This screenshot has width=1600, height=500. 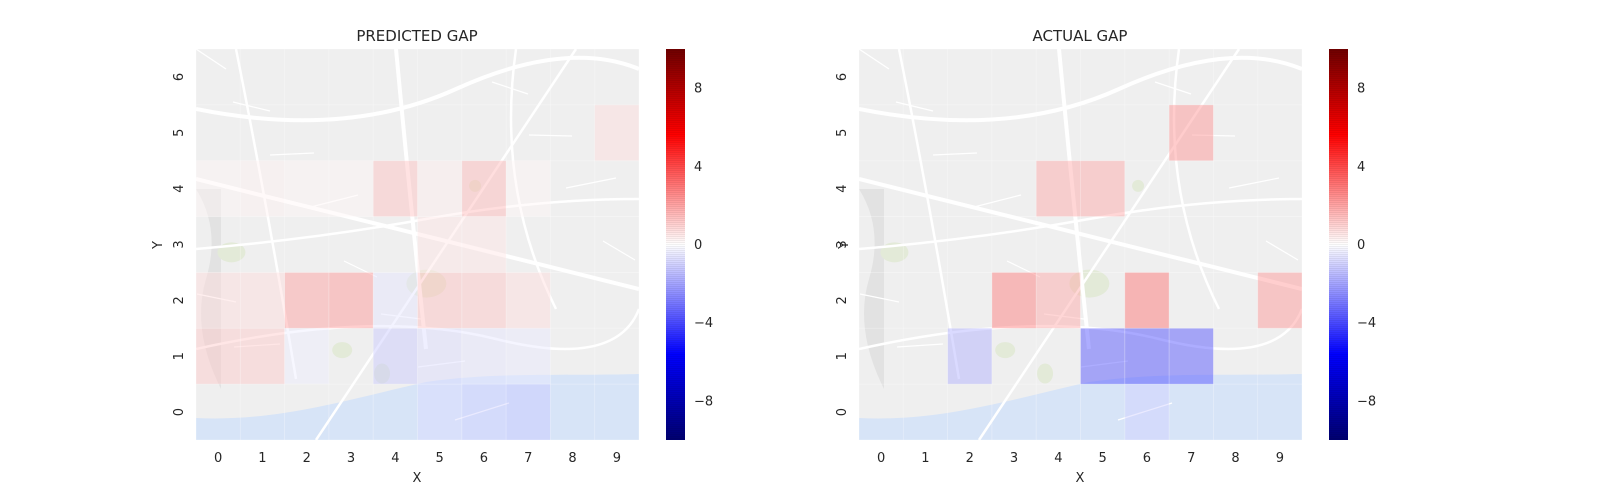 What do you see at coordinates (1147, 458) in the screenshot?
I see `x-tick-label: 6` at bounding box center [1147, 458].